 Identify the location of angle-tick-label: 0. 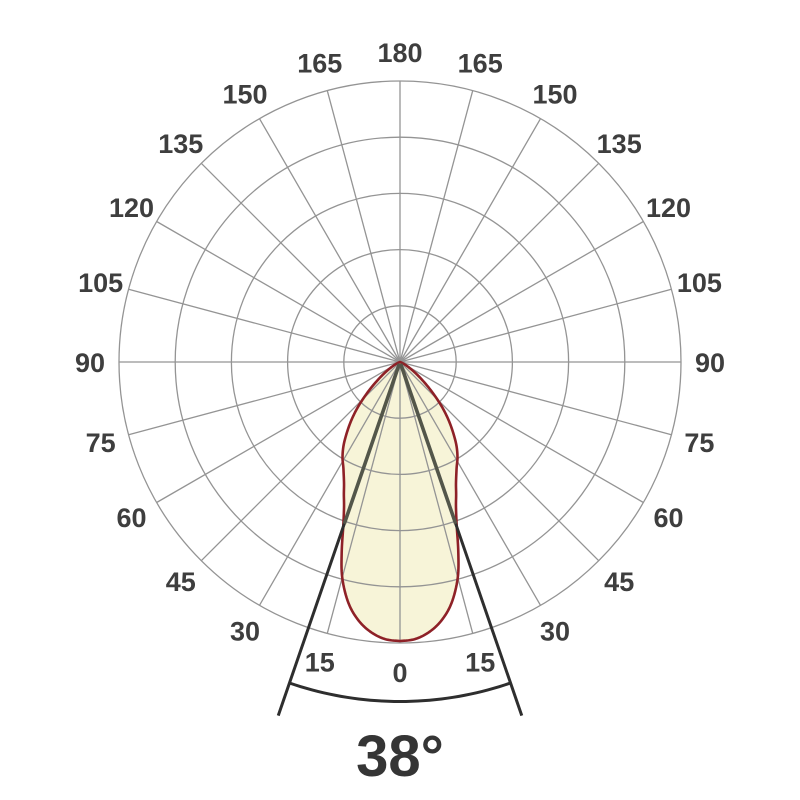
(399, 673).